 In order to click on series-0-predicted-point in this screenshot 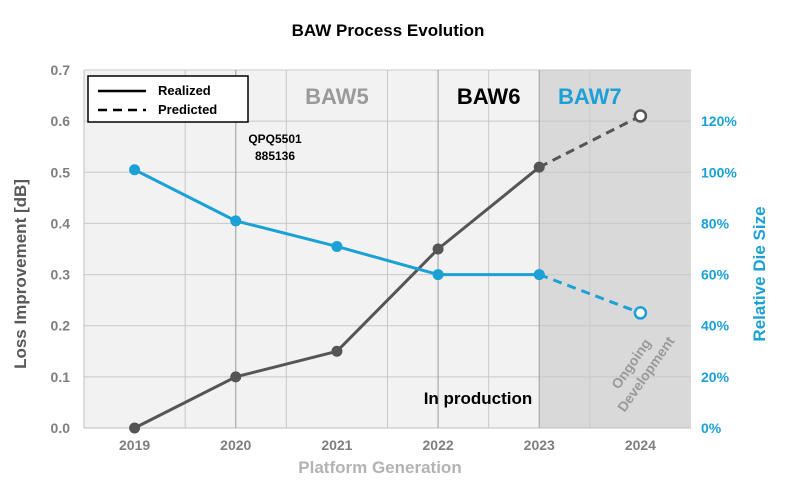, I will do `click(640, 116)`.